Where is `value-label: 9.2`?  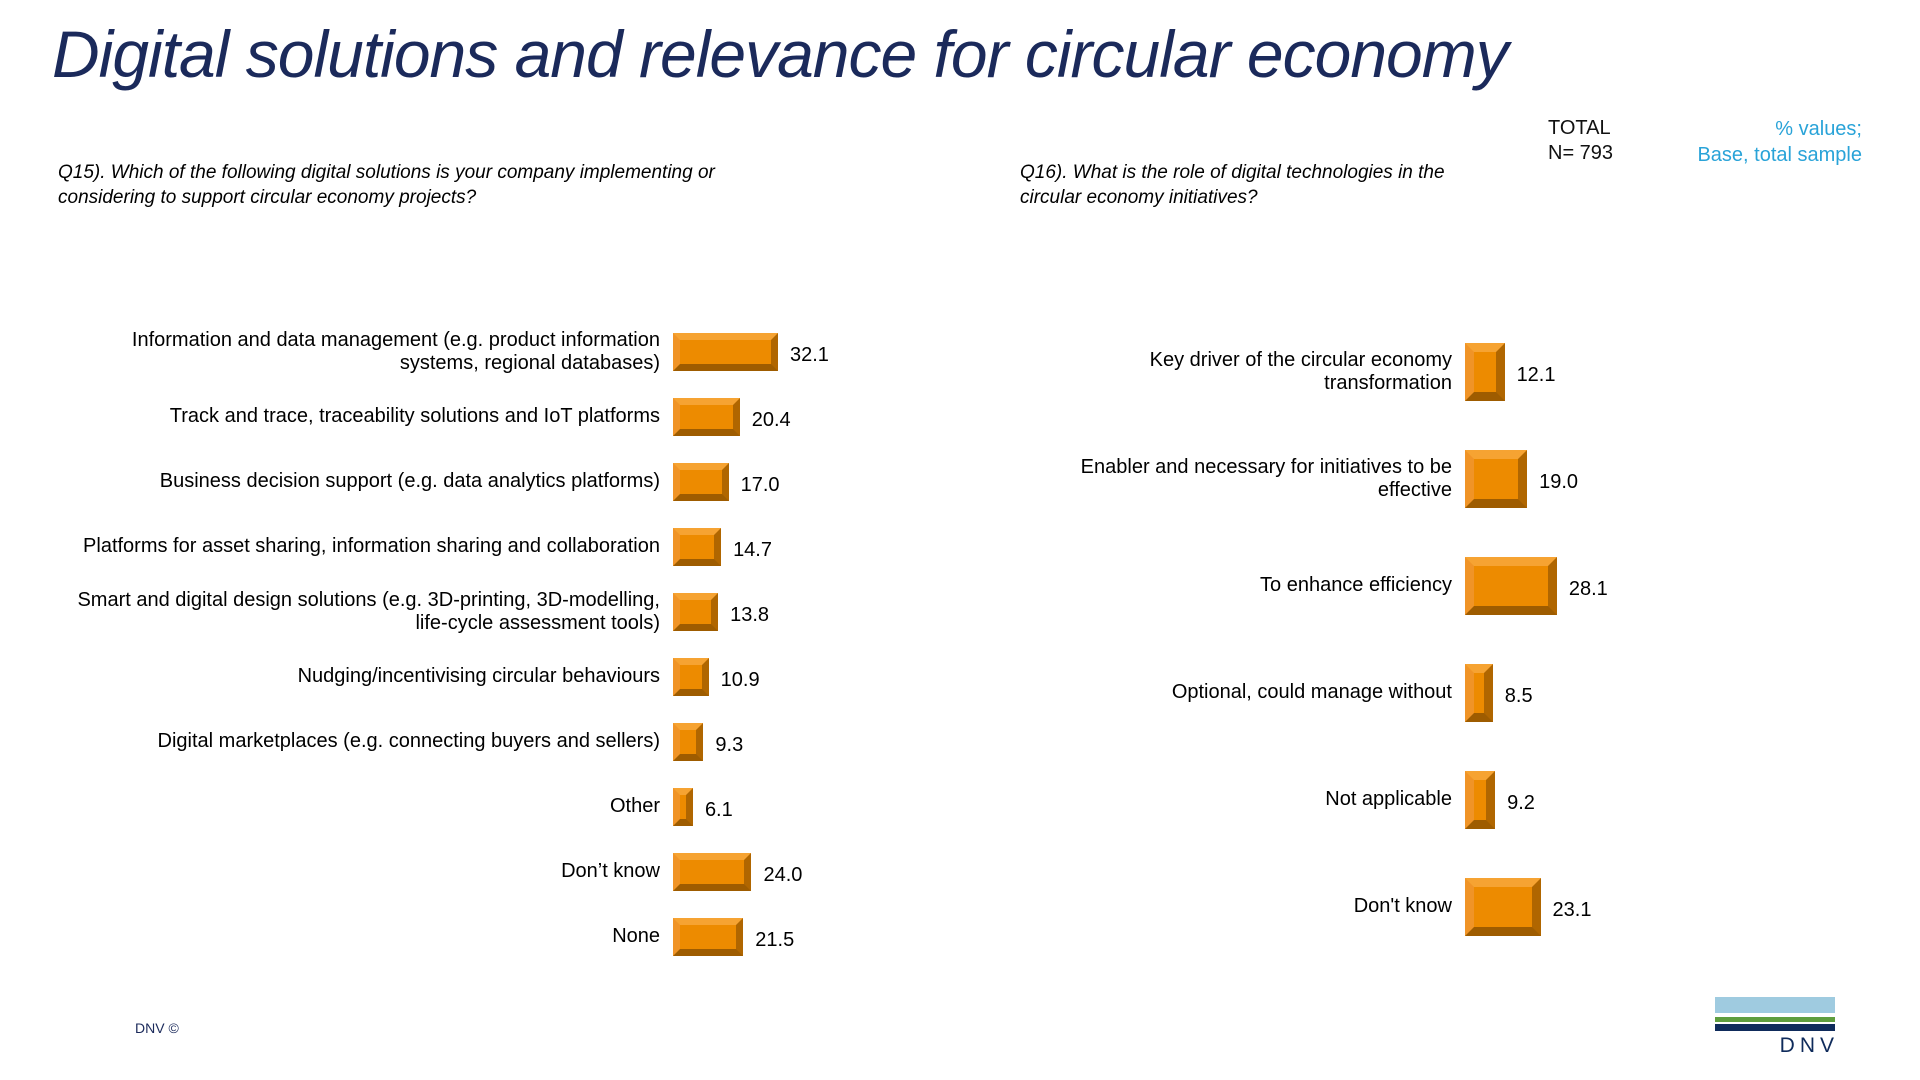
value-label: 9.2 is located at coordinates (1521, 803).